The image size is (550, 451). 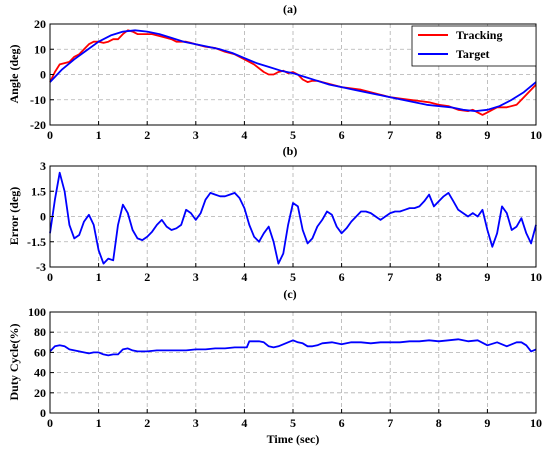 I want to click on panel-a-xtick-label: 7, so click(x=390, y=135).